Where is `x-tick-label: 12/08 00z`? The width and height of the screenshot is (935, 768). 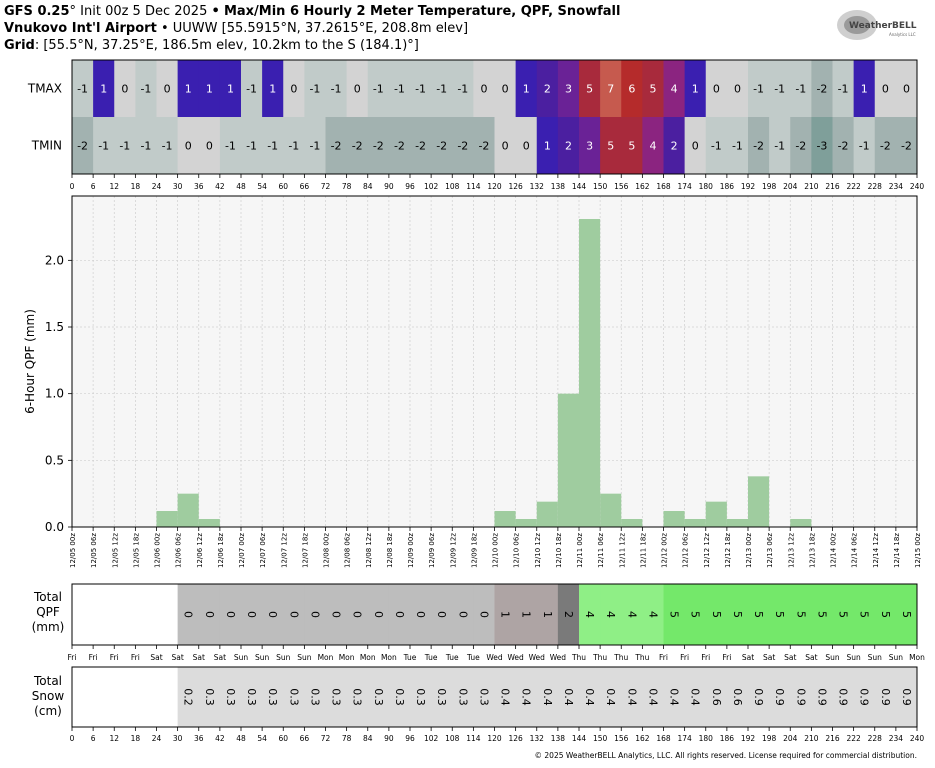
x-tick-label: 12/08 00z is located at coordinates (327, 550).